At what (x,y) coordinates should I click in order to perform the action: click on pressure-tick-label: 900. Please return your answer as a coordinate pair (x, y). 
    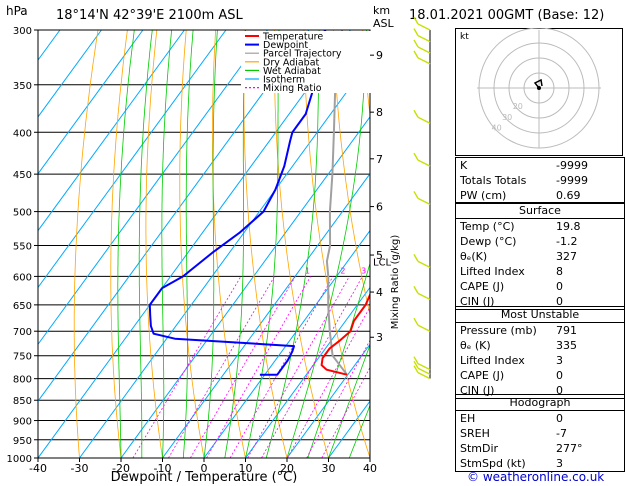
    Looking at the image, I should click on (22, 422).